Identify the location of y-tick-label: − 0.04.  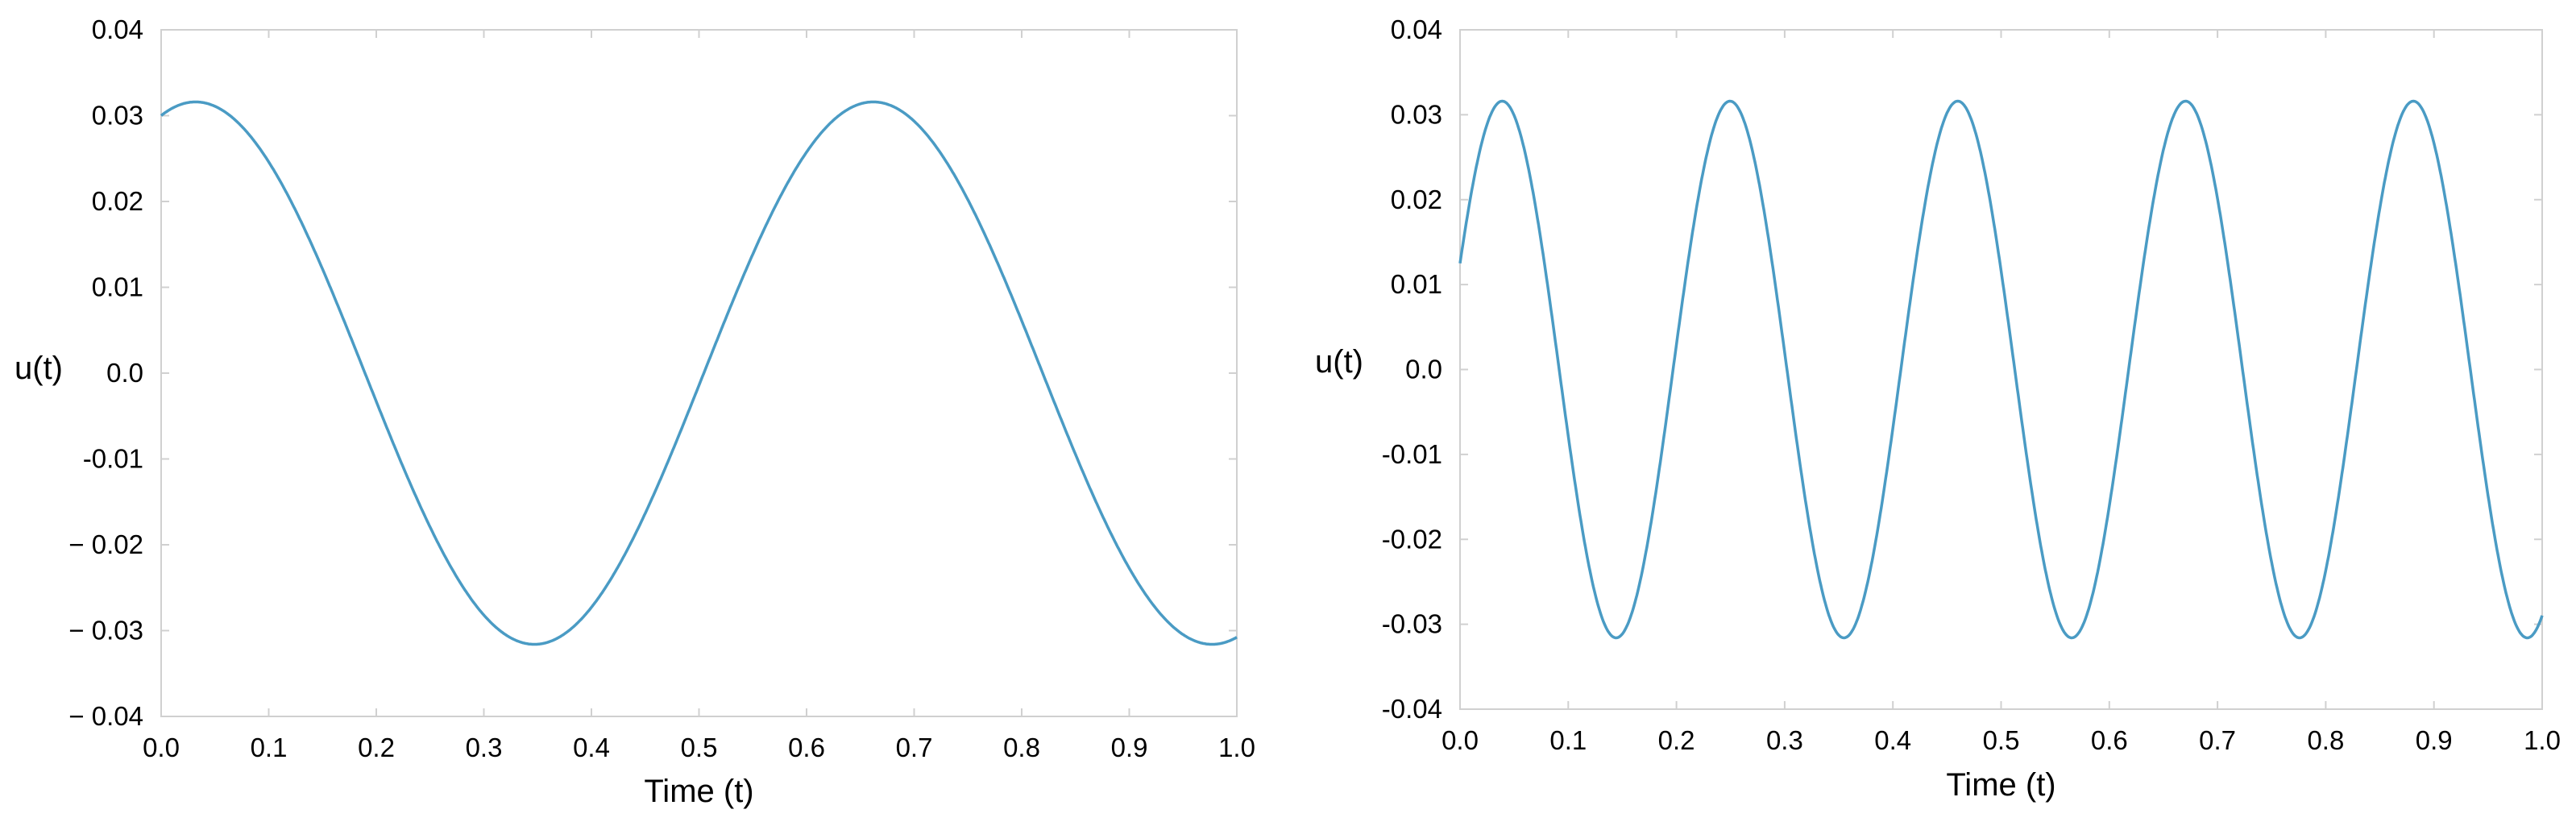
(105, 716).